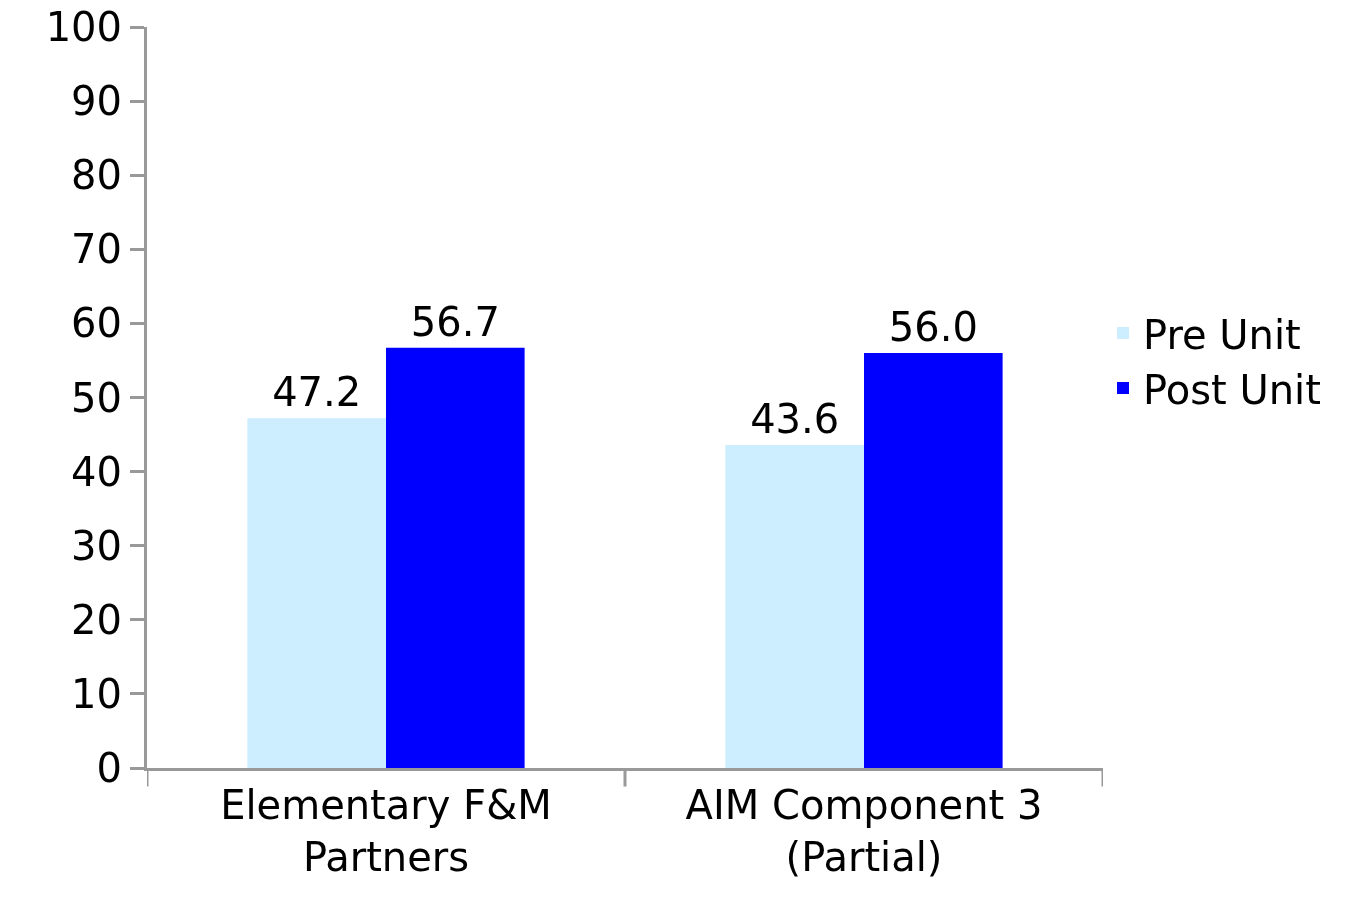 Image resolution: width=1355 pixels, height=917 pixels. Describe the element at coordinates (96, 323) in the screenshot. I see `y-tick-label: 60` at that location.